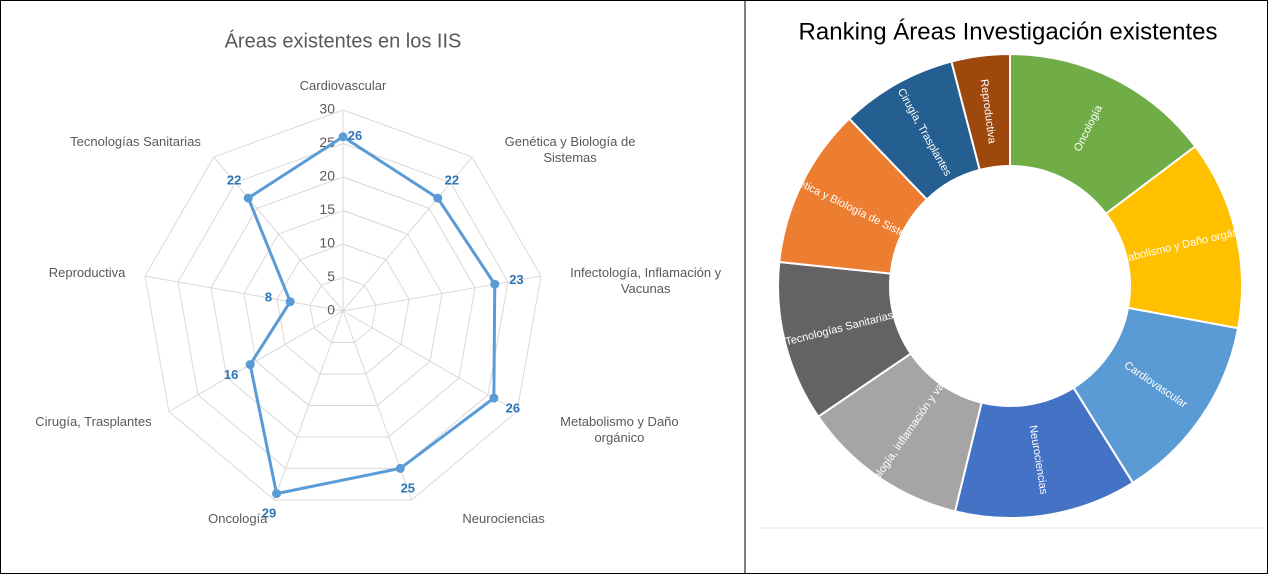 The image size is (1268, 574). What do you see at coordinates (646, 280) in the screenshot?
I see `category-label: Infectología, Inflamación y Vacunas` at bounding box center [646, 280].